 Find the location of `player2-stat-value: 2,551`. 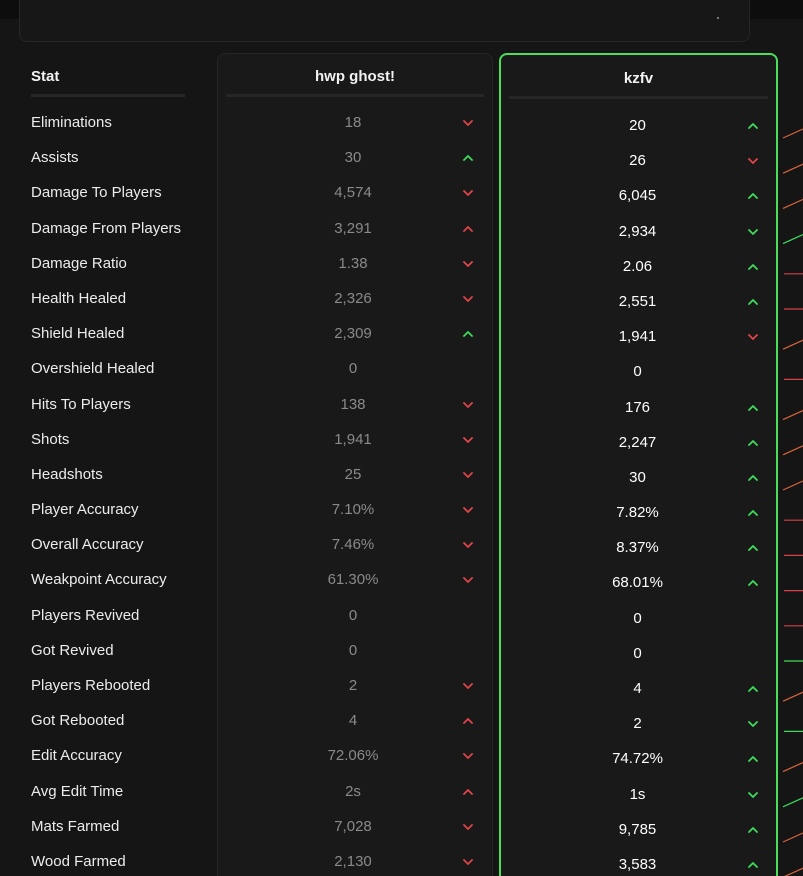

player2-stat-value: 2,551 is located at coordinates (637, 301).